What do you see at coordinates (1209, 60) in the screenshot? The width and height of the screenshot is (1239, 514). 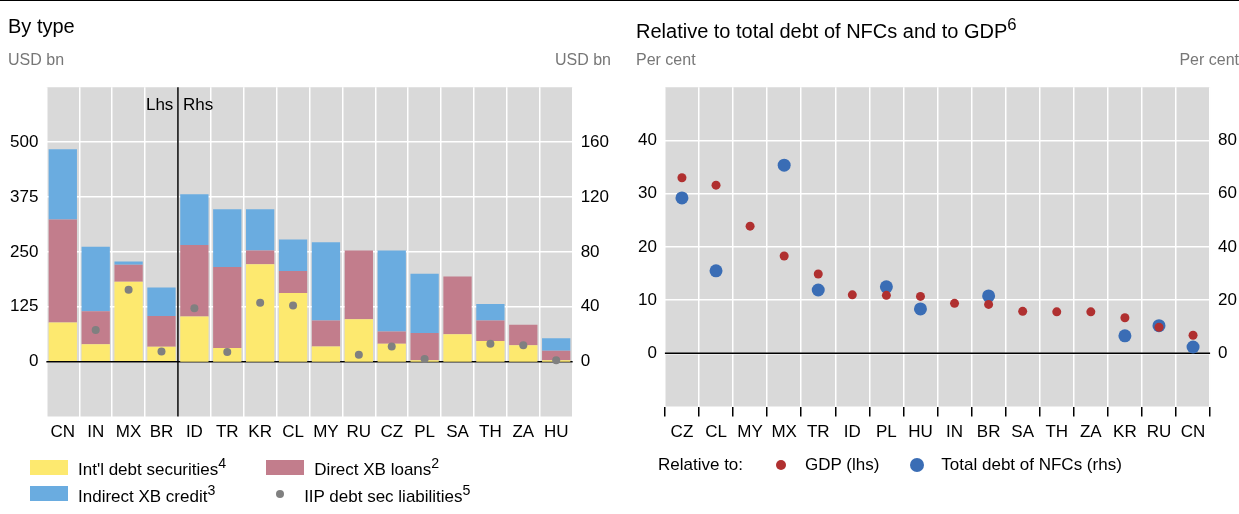 I see `y2-axis-title: Per cent` at bounding box center [1209, 60].